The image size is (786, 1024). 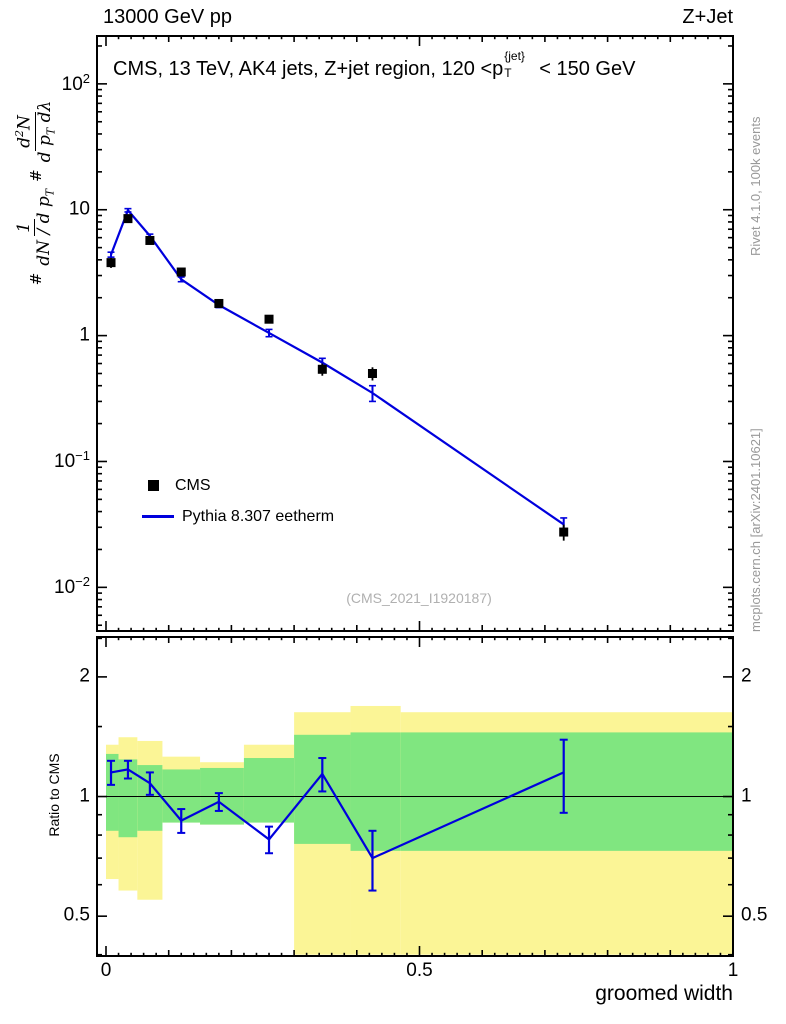 I want to click on beam-energy-label: 13000 GeV pp, so click(x=167, y=17).